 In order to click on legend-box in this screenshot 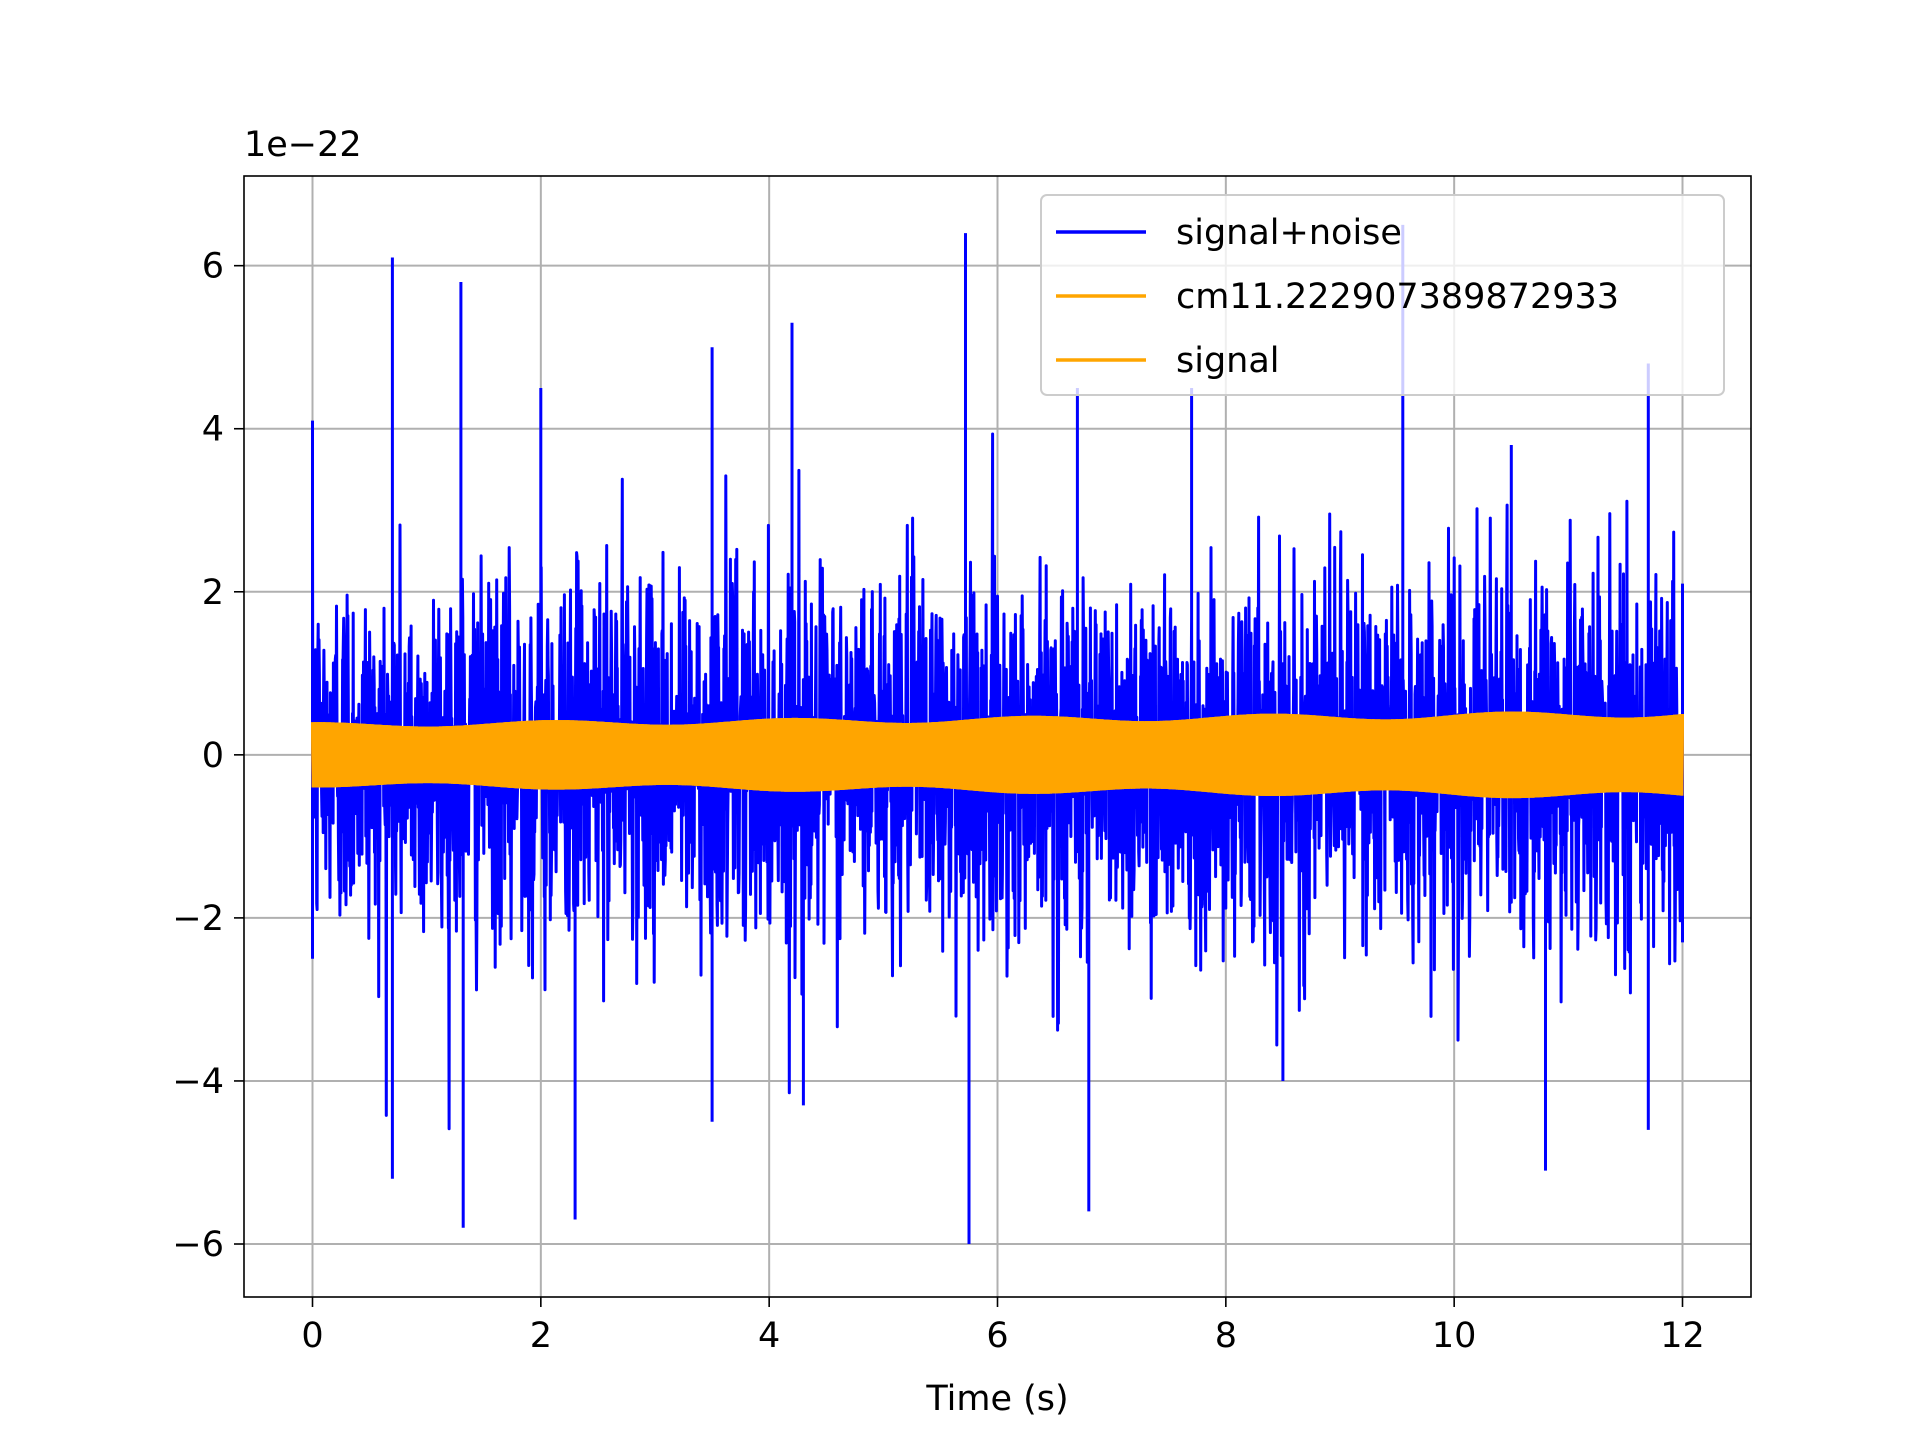, I will do `click(1382, 295)`.